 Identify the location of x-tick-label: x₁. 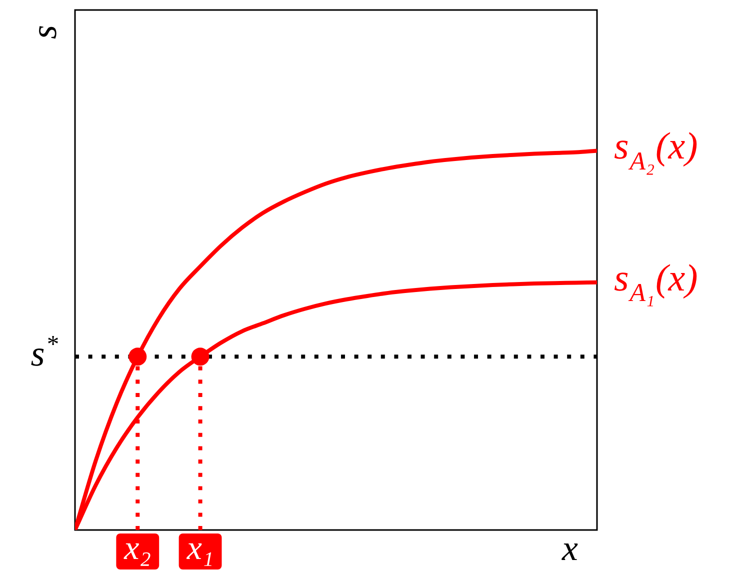
(200, 548).